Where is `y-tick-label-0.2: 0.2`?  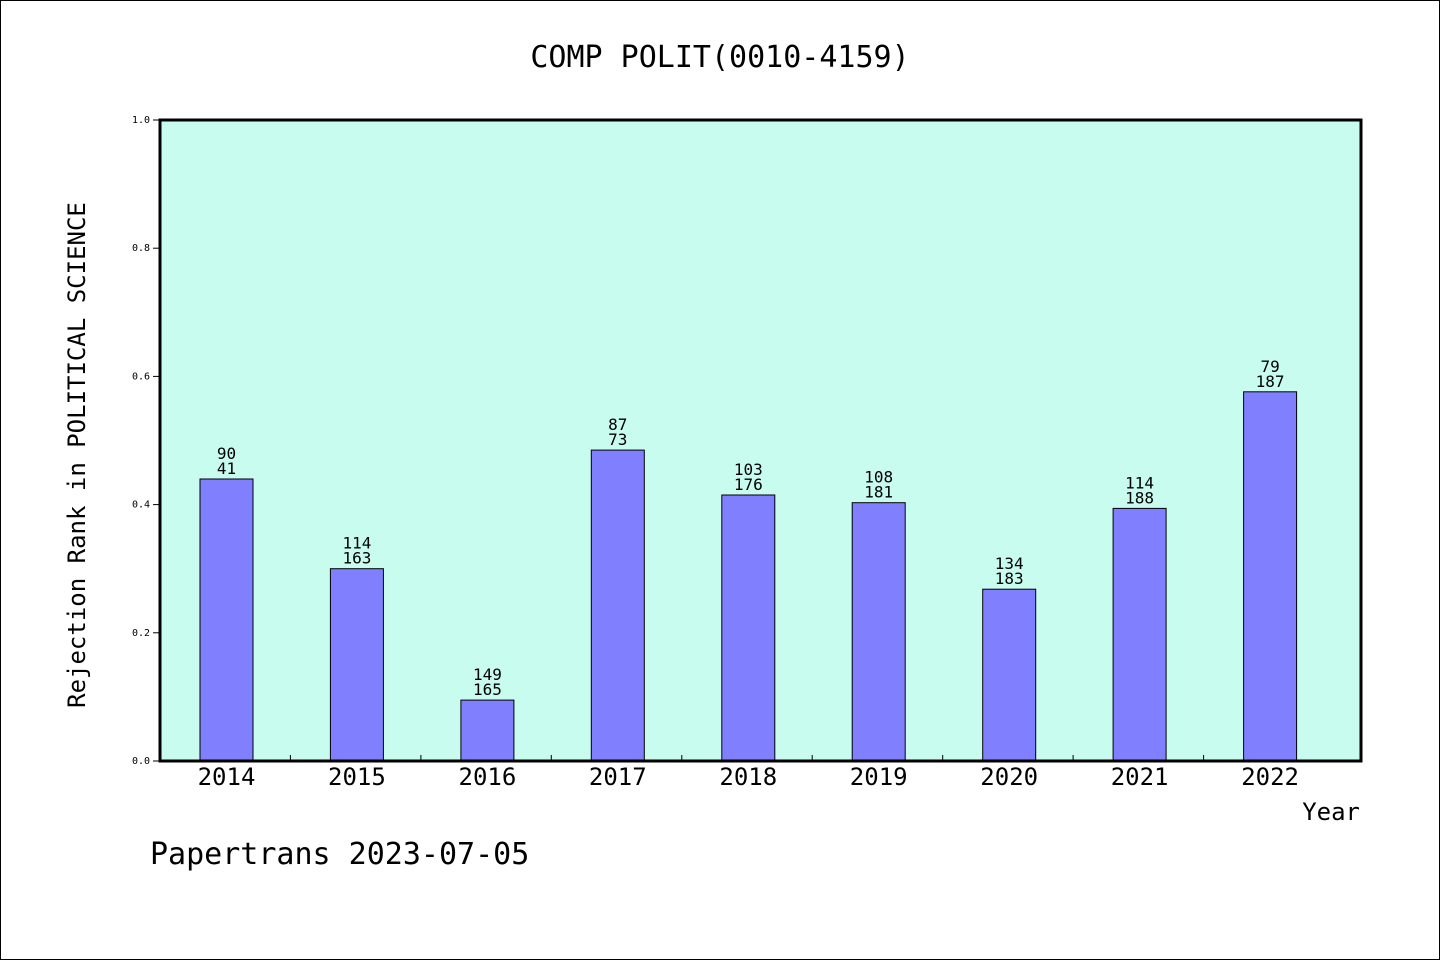
y-tick-label-0.2: 0.2 is located at coordinates (141, 633).